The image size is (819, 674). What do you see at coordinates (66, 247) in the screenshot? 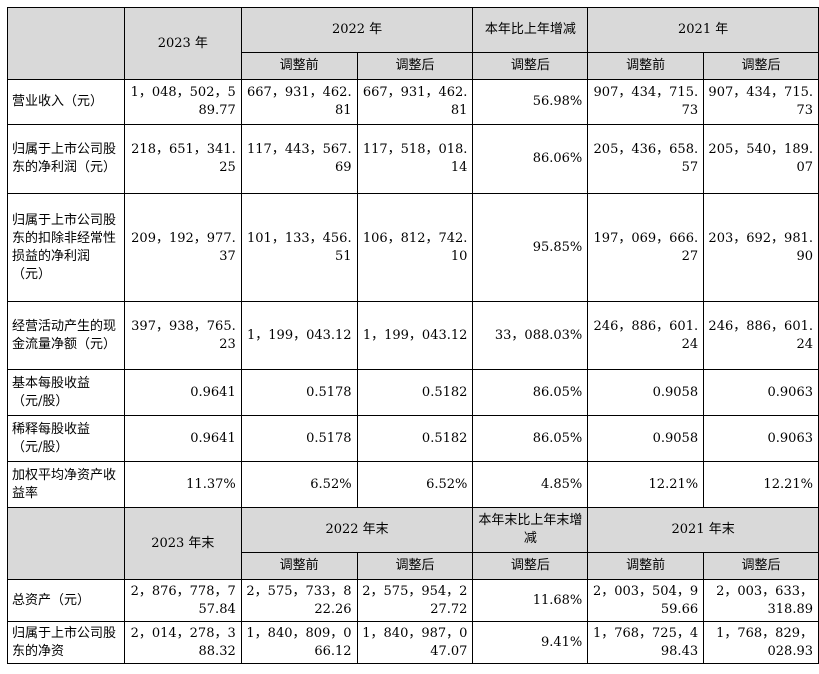
I see `row-label: 归属于上市公司股东的扣除非经常性损益的净利润（元）` at bounding box center [66, 247].